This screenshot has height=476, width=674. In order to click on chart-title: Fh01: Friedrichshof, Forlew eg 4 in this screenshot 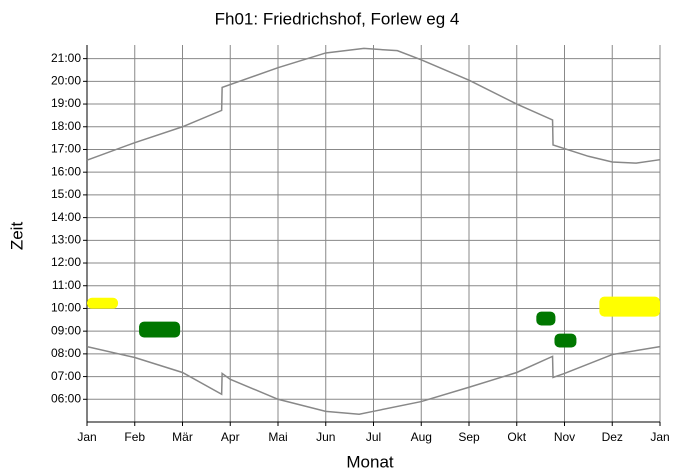, I will do `click(337, 18)`.